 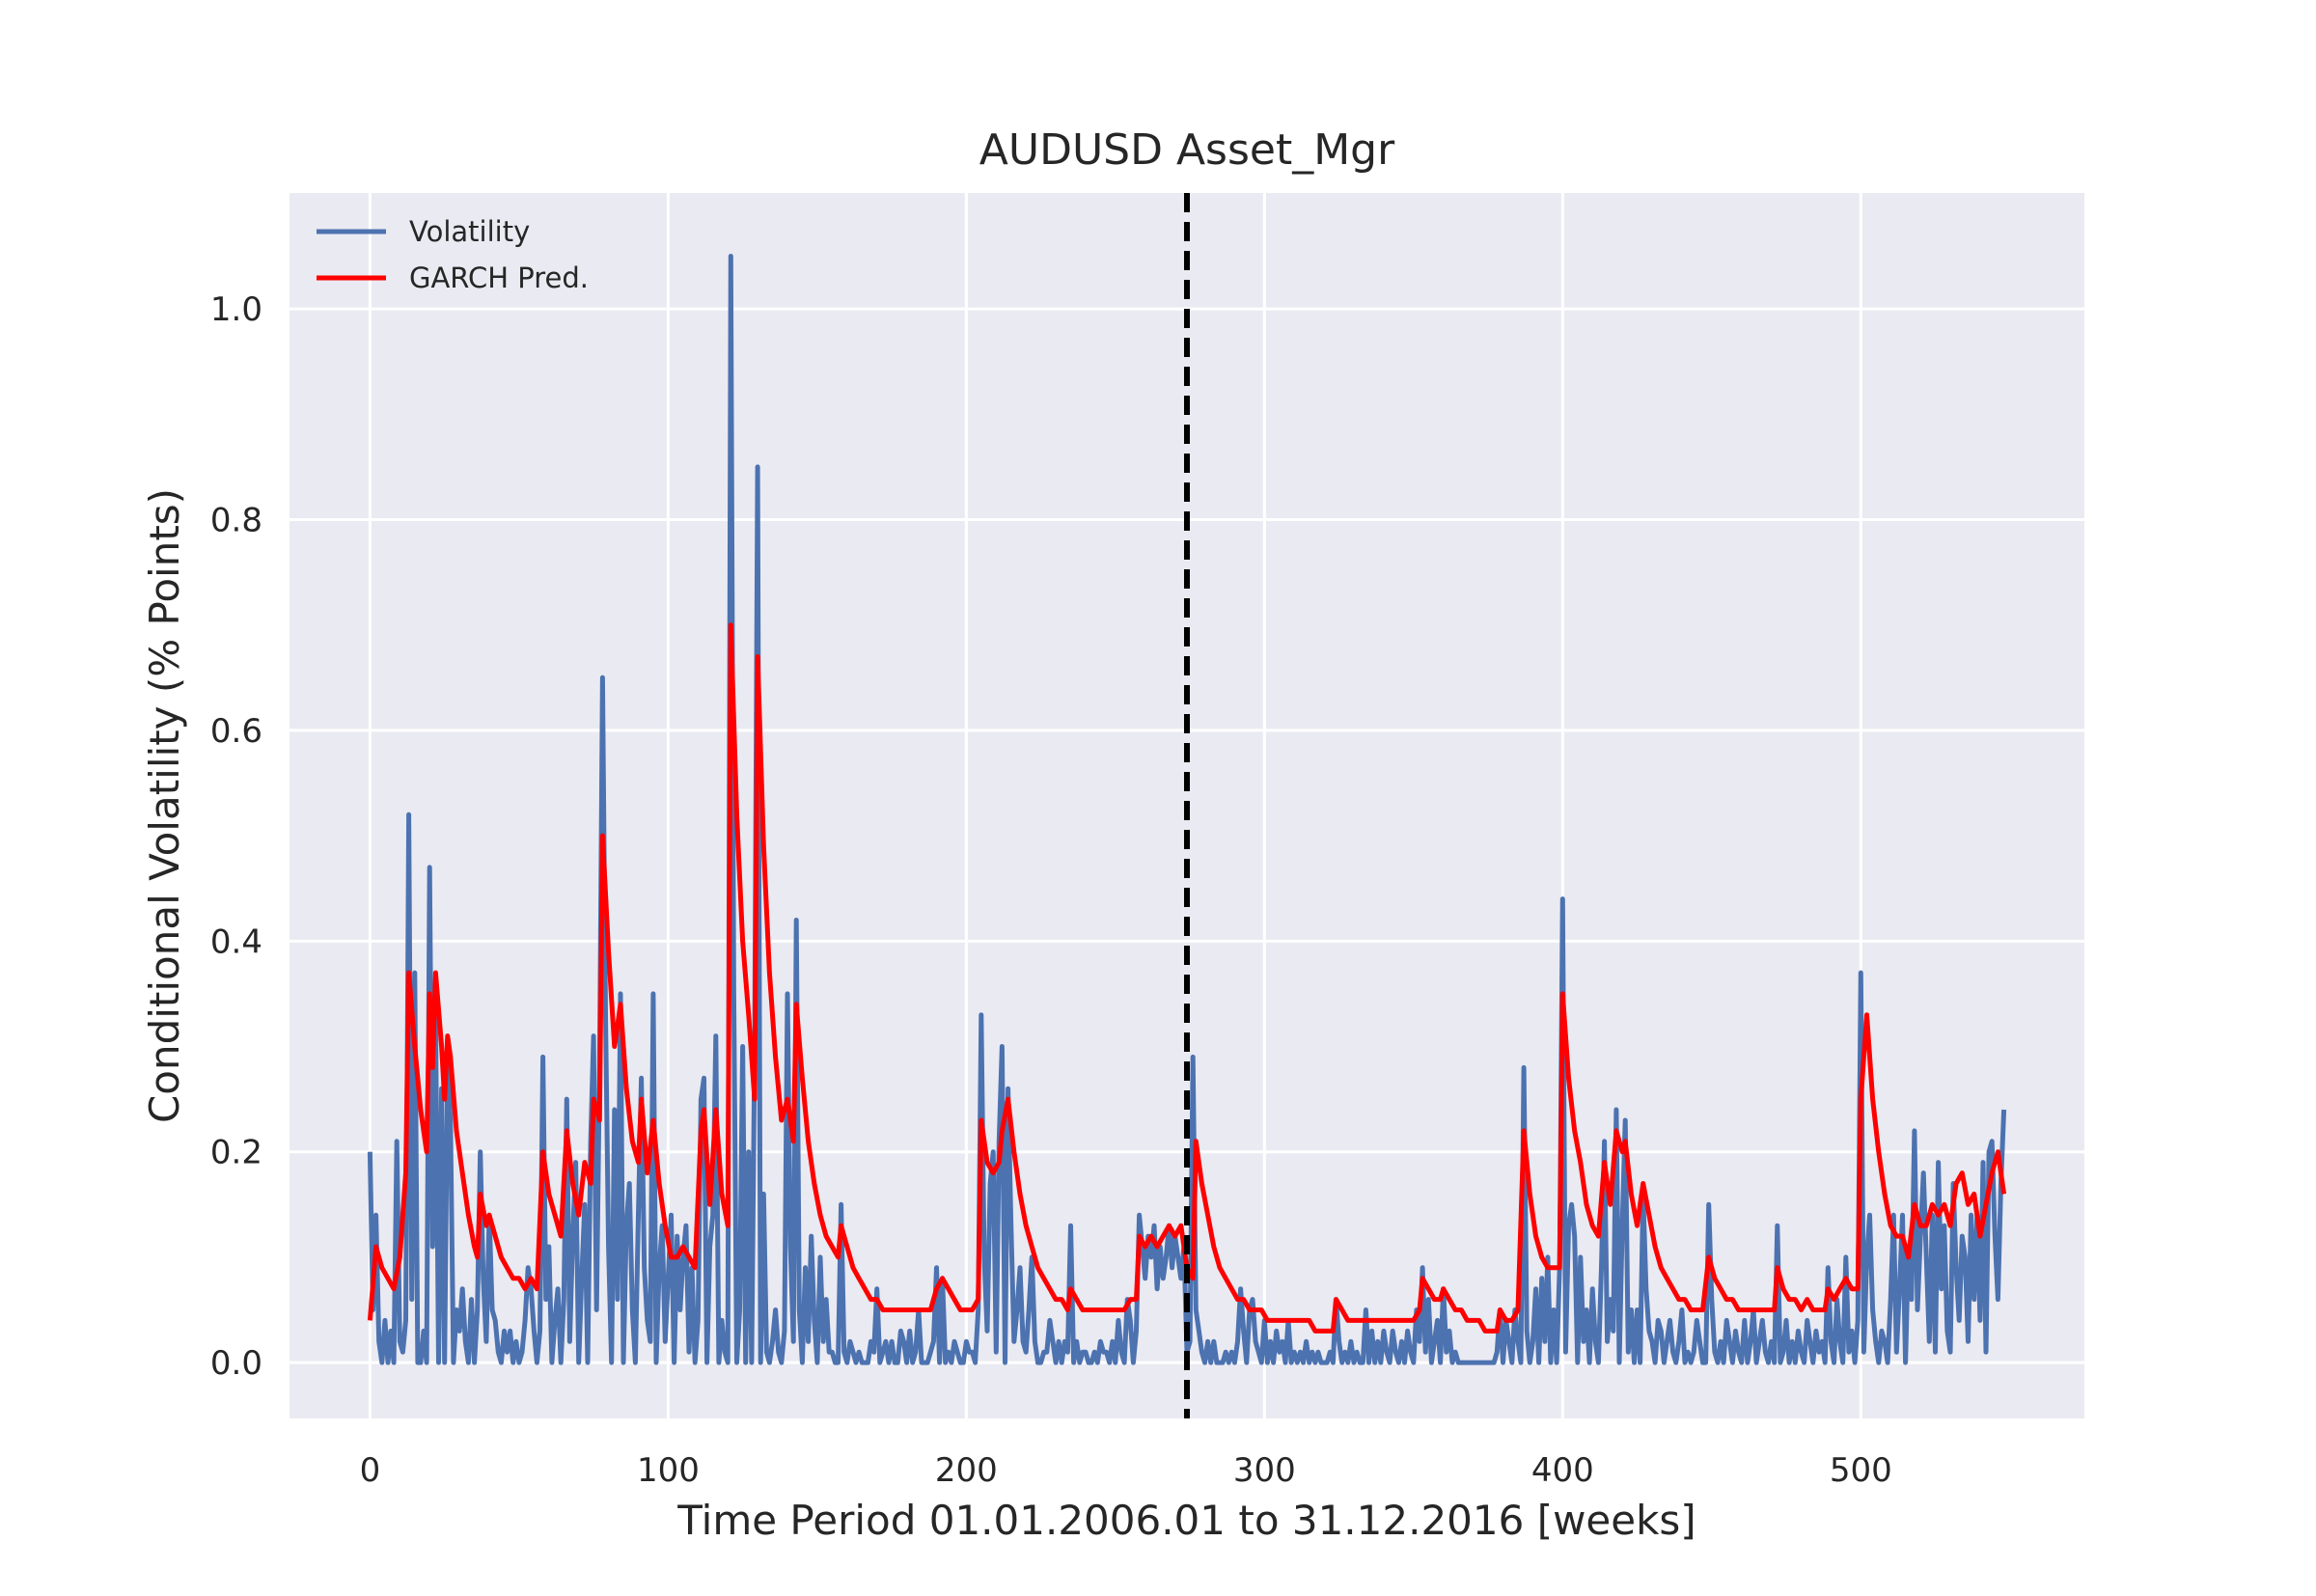 I want to click on y-tick-labels: 0.0 0.2 0.4 0.6 0.8 1.0, so click(x=236, y=837).